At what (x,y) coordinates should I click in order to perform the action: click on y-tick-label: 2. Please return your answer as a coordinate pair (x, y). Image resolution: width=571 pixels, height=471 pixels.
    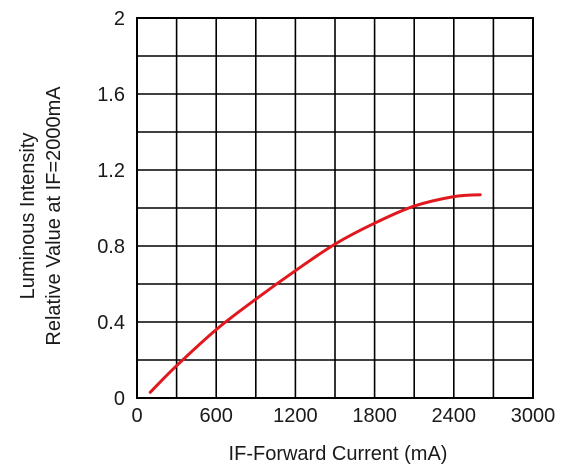
    Looking at the image, I should click on (119, 19).